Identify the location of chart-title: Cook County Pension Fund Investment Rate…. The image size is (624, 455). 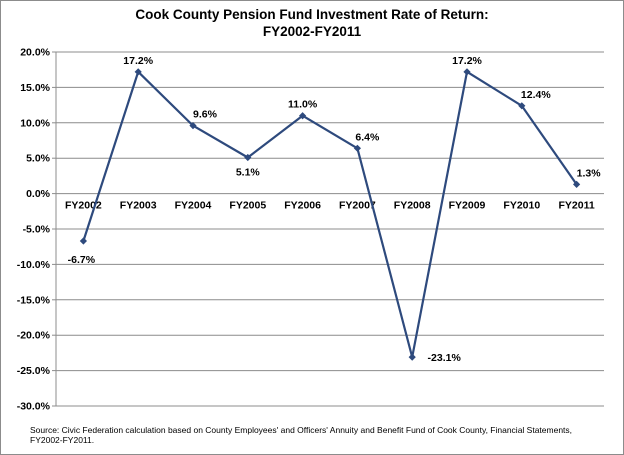
(312, 14).